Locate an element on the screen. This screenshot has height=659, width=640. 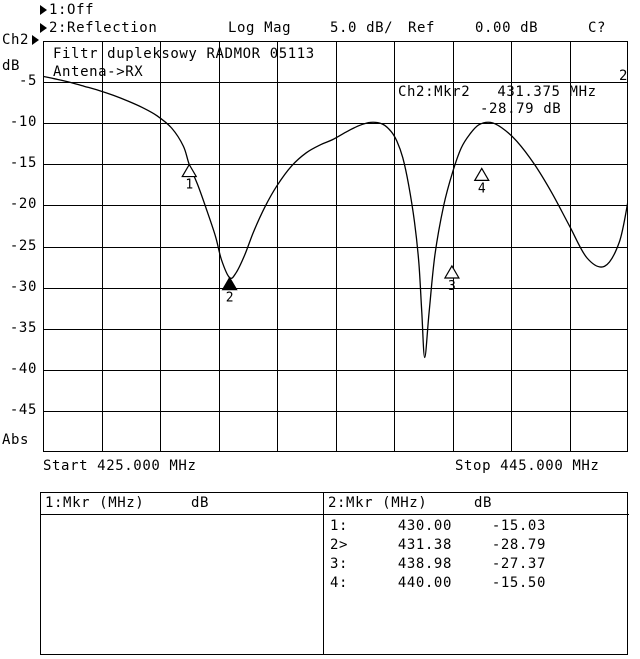
marker-row-index: 4: is located at coordinates (339, 583).